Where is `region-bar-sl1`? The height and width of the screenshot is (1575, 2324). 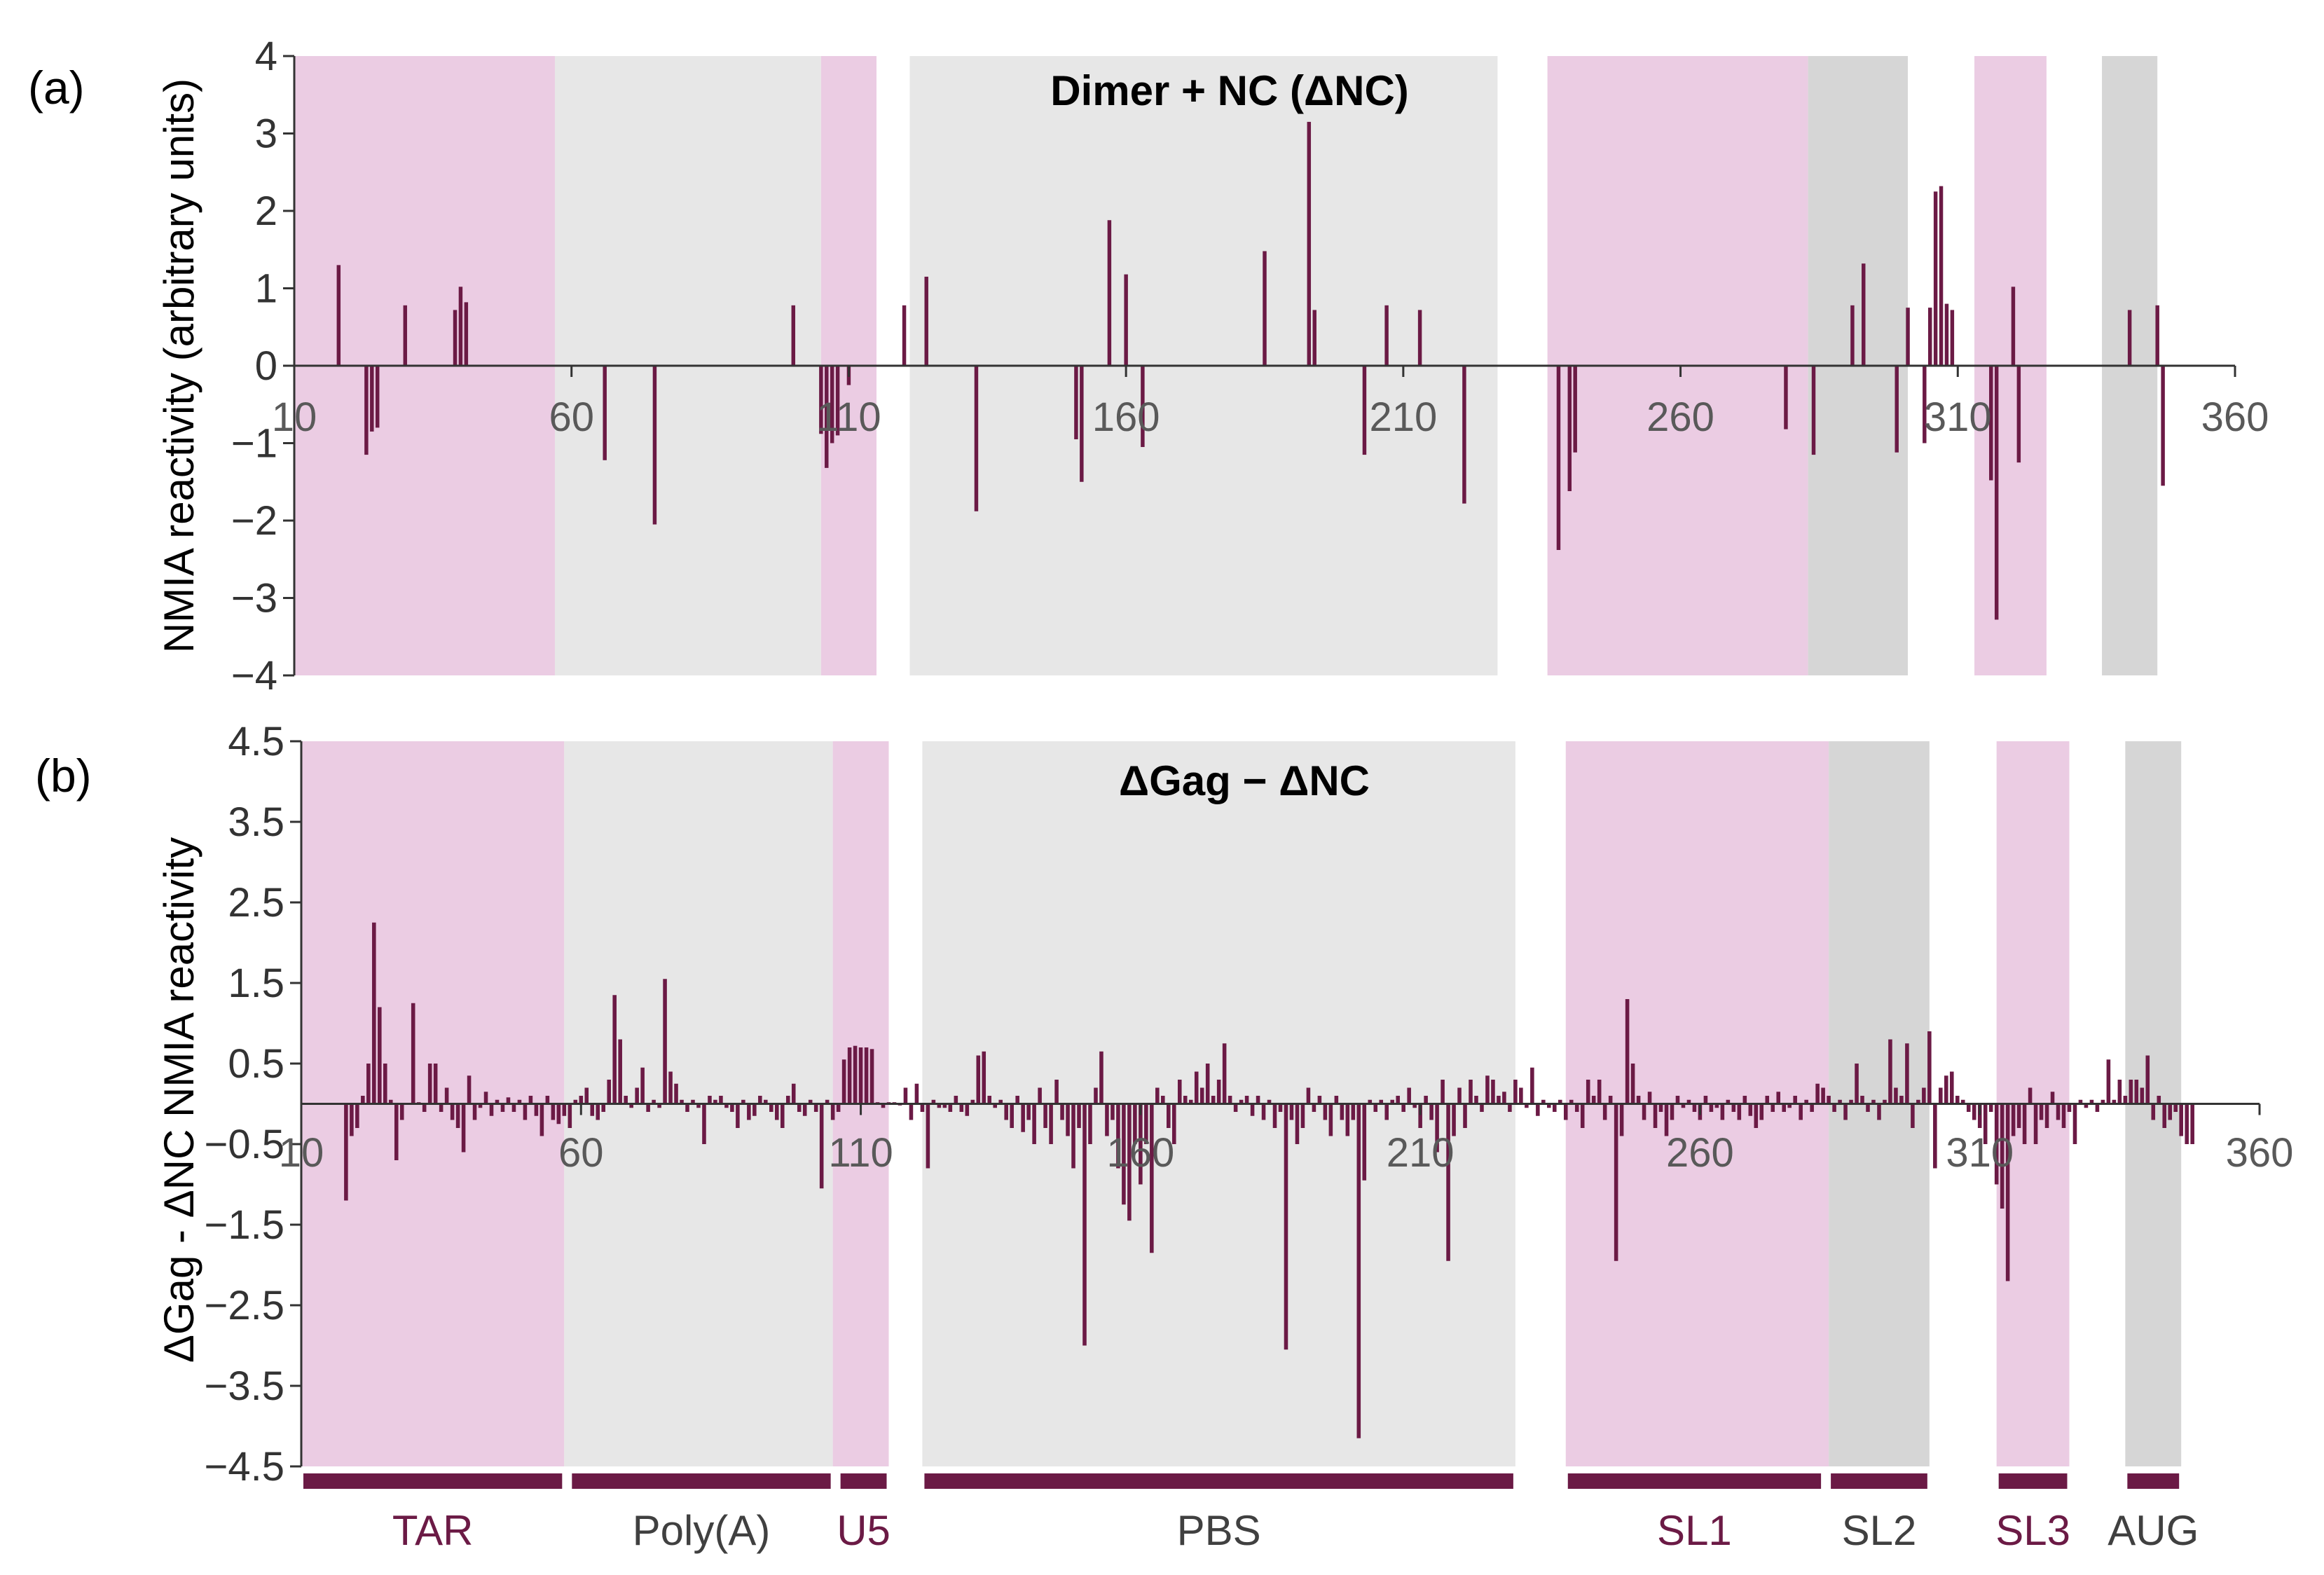
region-bar-sl1 is located at coordinates (1694, 1481).